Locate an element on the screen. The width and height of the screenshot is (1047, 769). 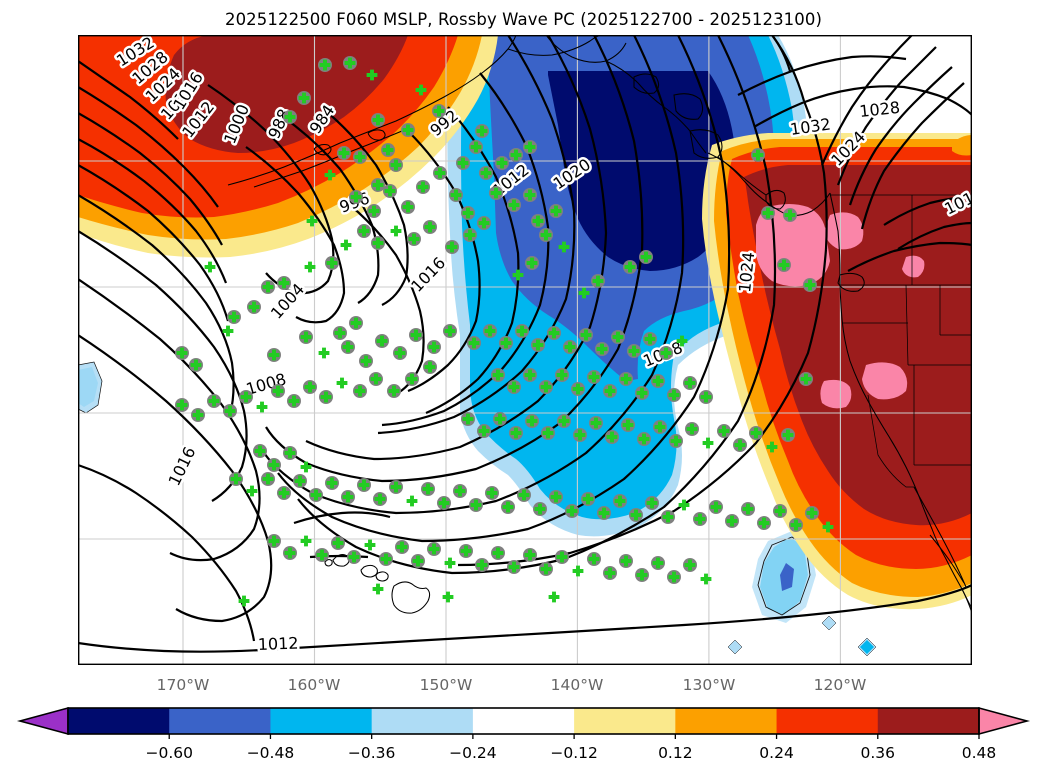
colorbar-extend-min is located at coordinates (42, 721).